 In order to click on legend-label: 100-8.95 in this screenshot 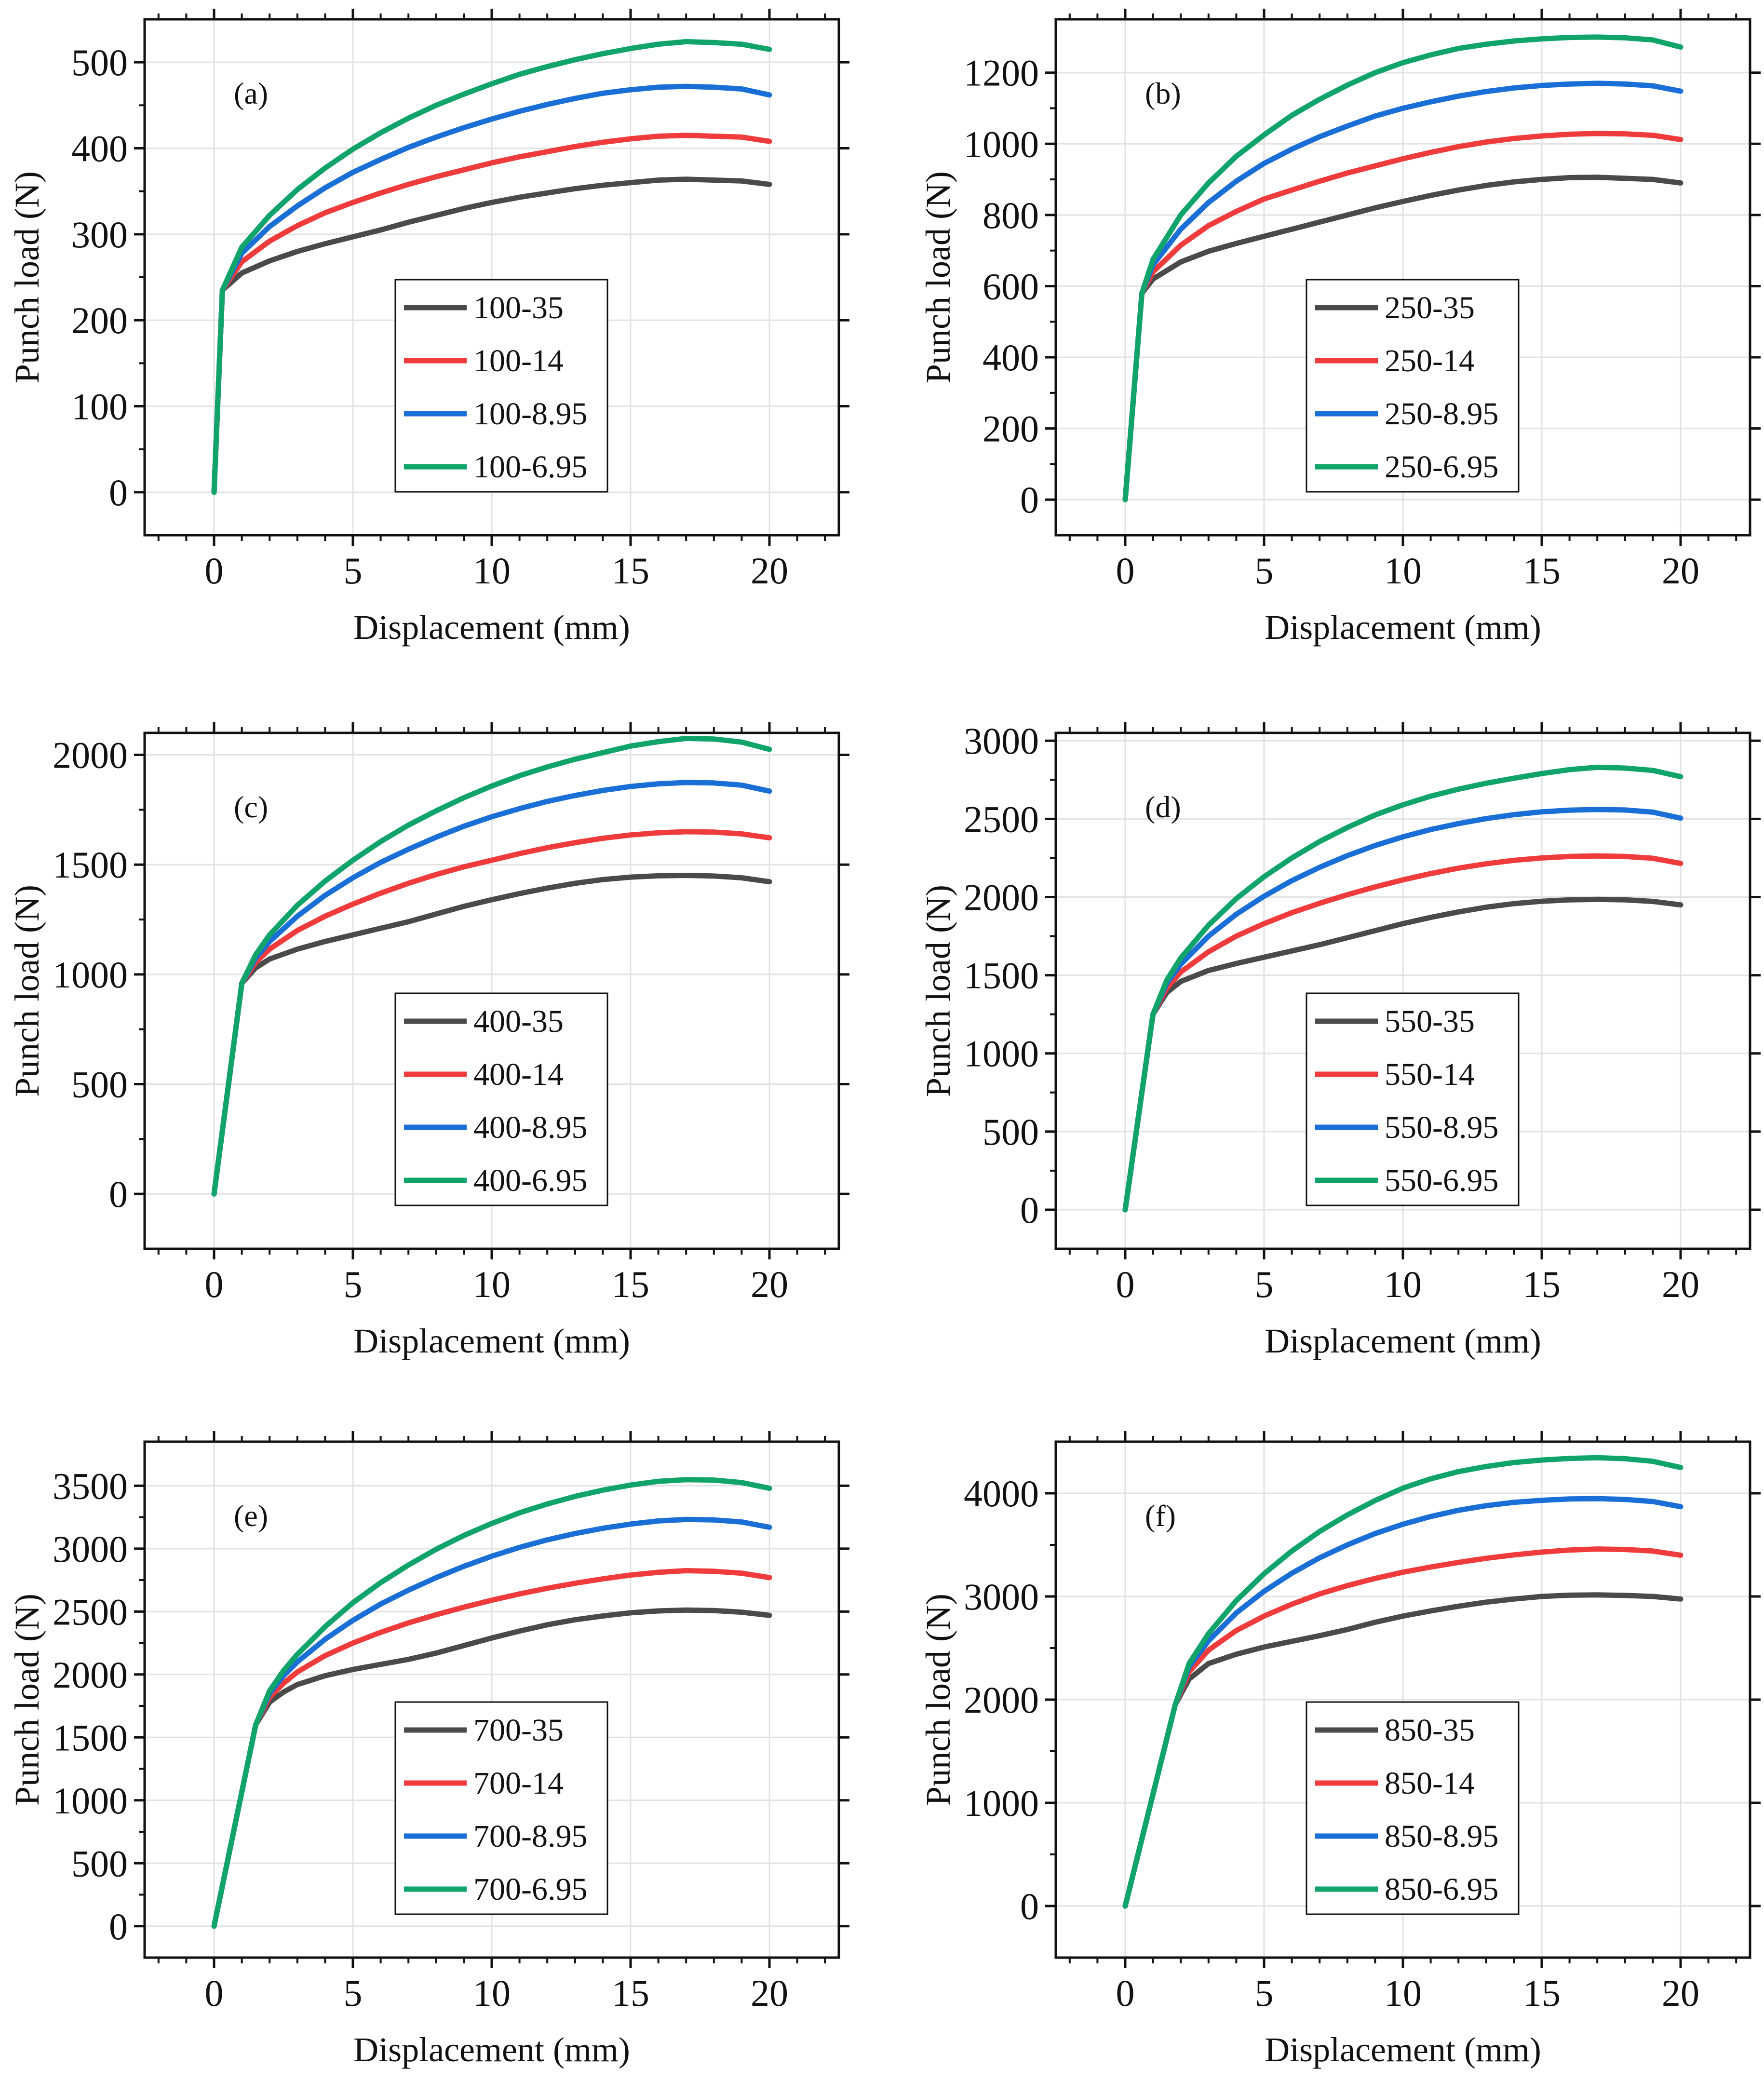, I will do `click(530, 414)`.